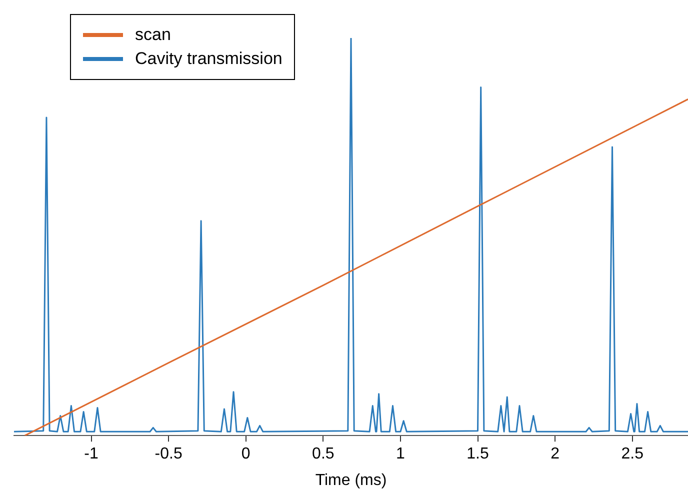  Describe the element at coordinates (323, 454) in the screenshot. I see `x-tick-label: 0.5` at that location.